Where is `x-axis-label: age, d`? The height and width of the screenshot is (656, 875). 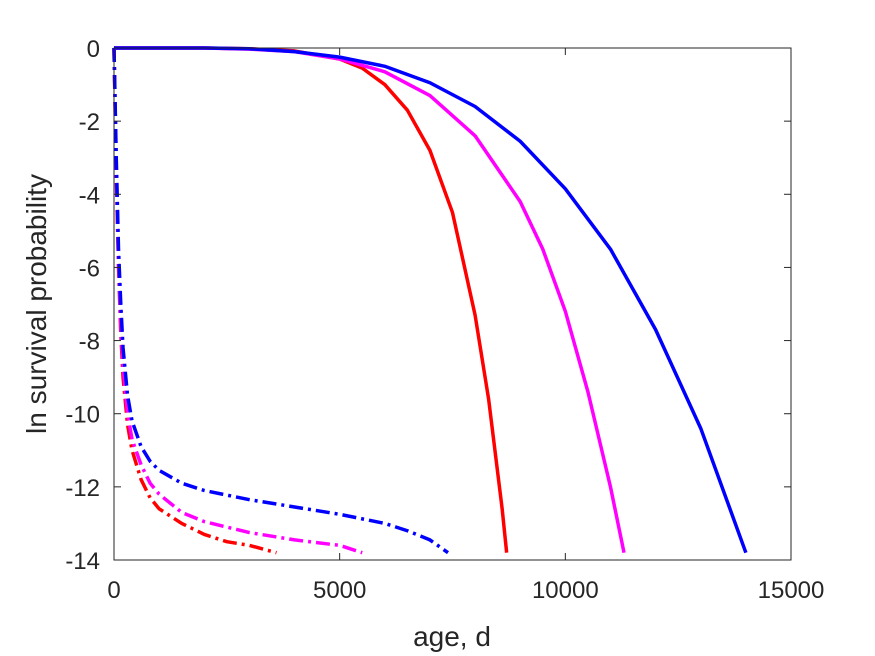 x-axis-label: age, d is located at coordinates (452, 636).